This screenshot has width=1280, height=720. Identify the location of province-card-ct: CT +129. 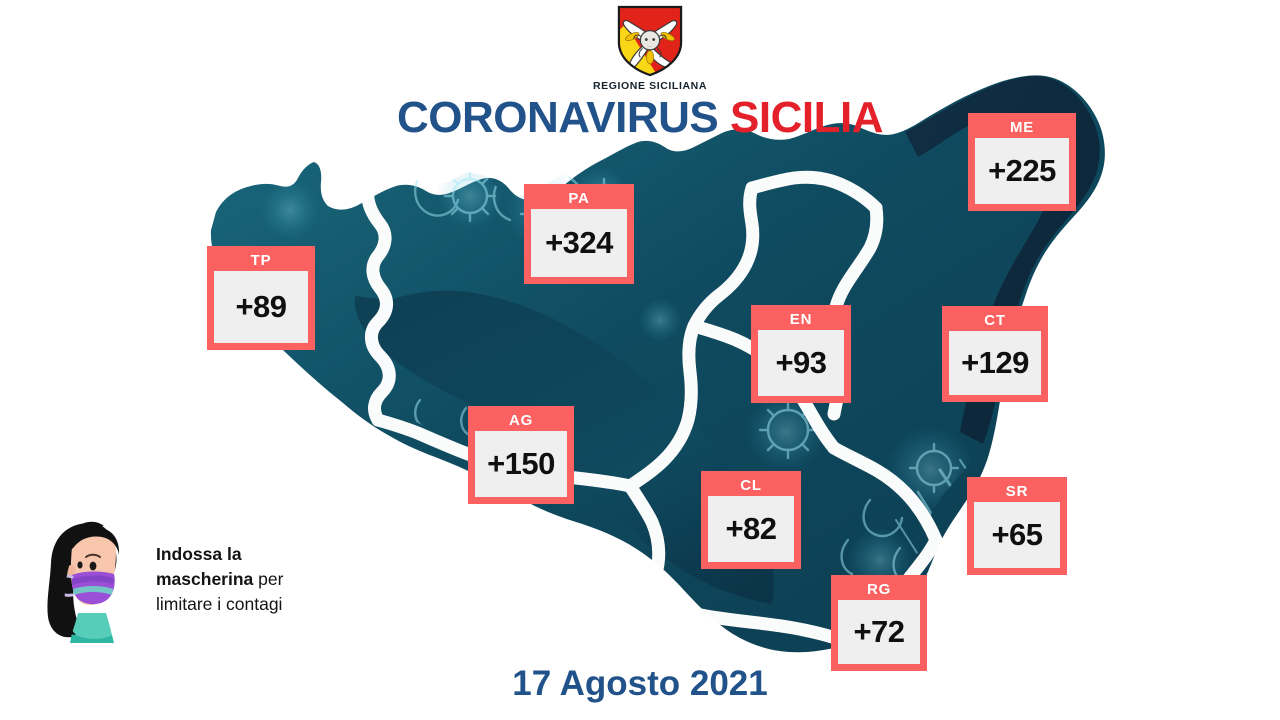
(995, 354).